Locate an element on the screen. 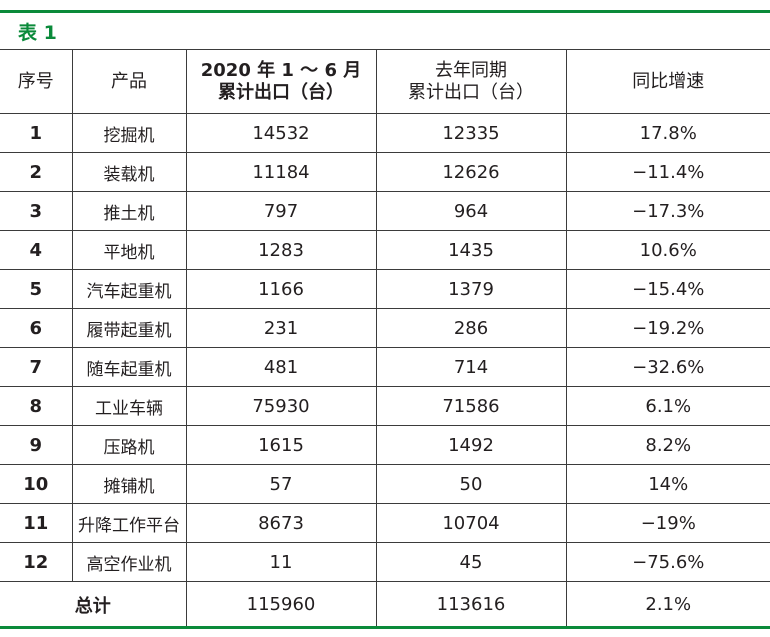  table-row: 8 工业车辆 75930 71586 6.1% is located at coordinates (385, 406).